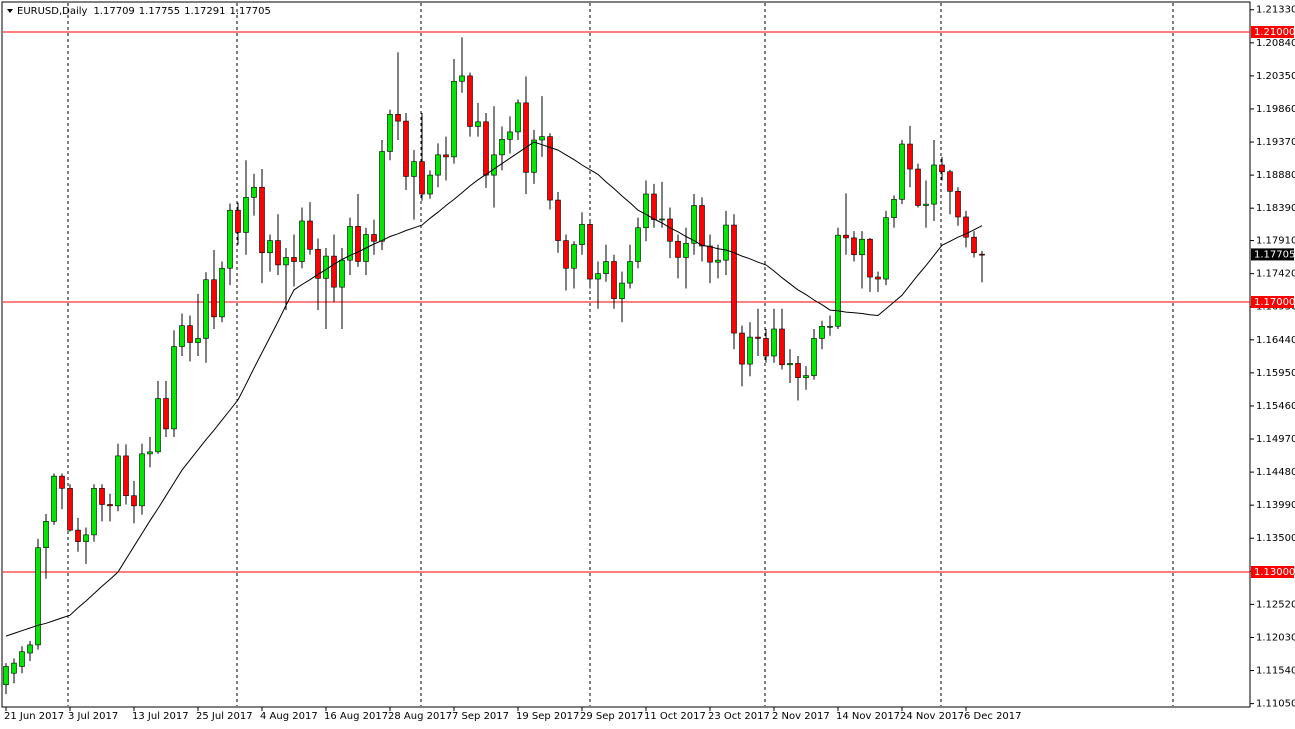 Image resolution: width=1295 pixels, height=729 pixels. Describe the element at coordinates (1275, 142) in the screenshot. I see `y-tick-label: 1.19370` at that location.